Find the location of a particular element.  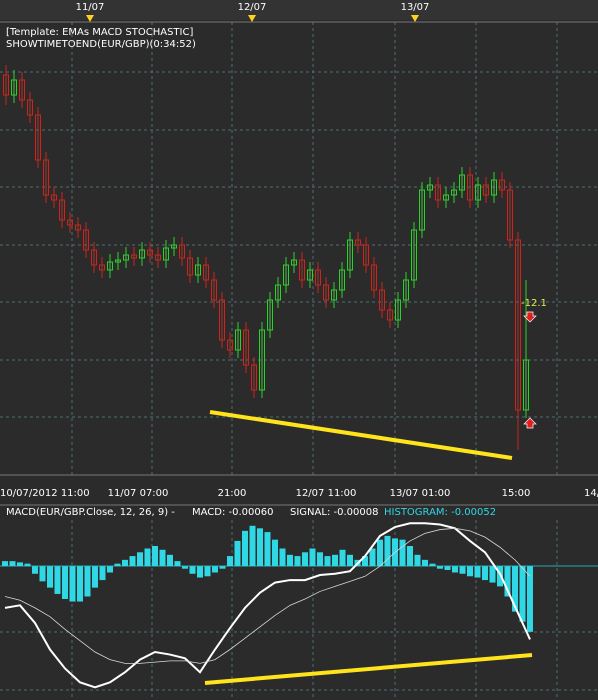

macd-value: MACD: -0.00060 is located at coordinates (232, 512).